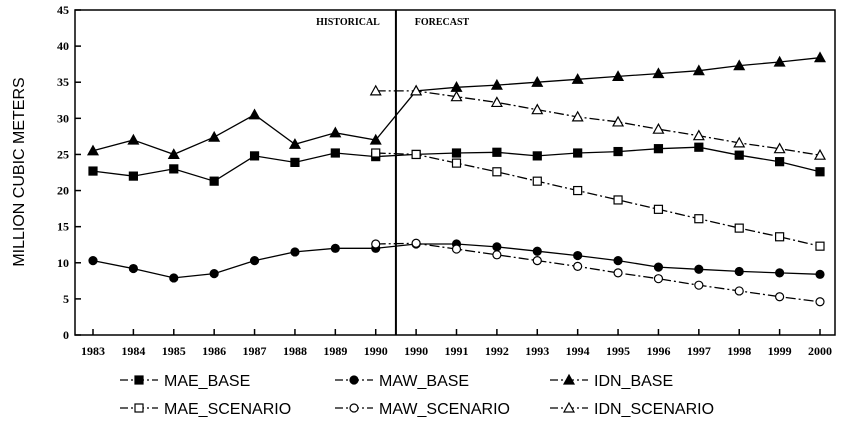 Image resolution: width=850 pixels, height=424 pixels. Describe the element at coordinates (63, 118) in the screenshot. I see `y-tick-label: 30` at that location.